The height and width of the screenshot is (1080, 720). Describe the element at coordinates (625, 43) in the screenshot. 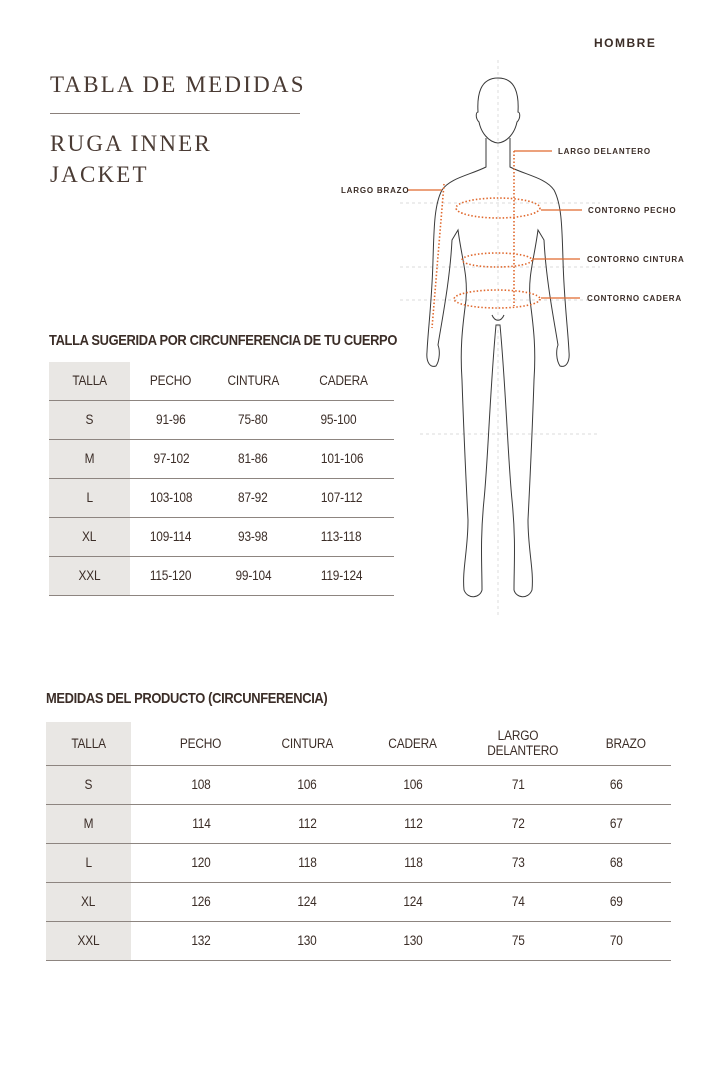

I see `gender-label: HOMBRE` at that location.